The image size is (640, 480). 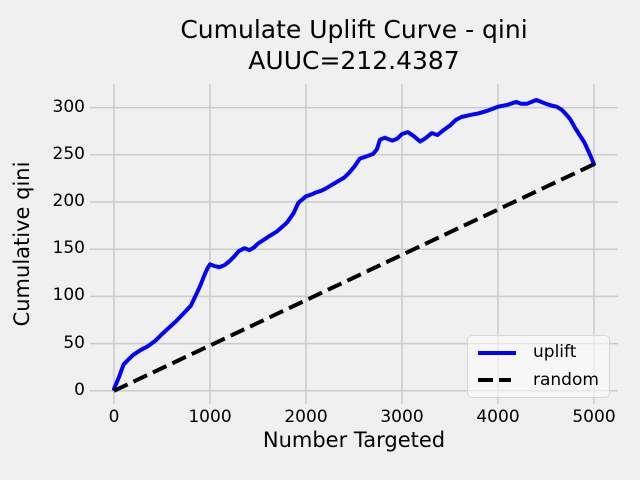 I want to click on chart-title-auuc: AUUC=212.4387, so click(x=354, y=60).